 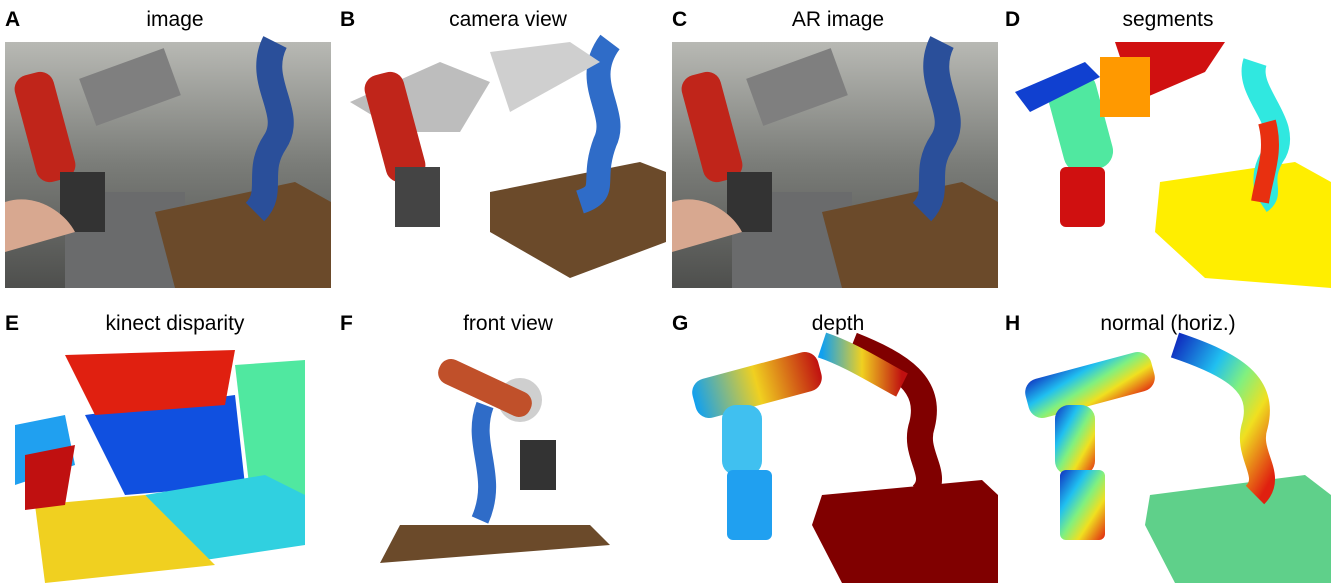 I want to click on panel-letter: G, so click(x=680, y=323).